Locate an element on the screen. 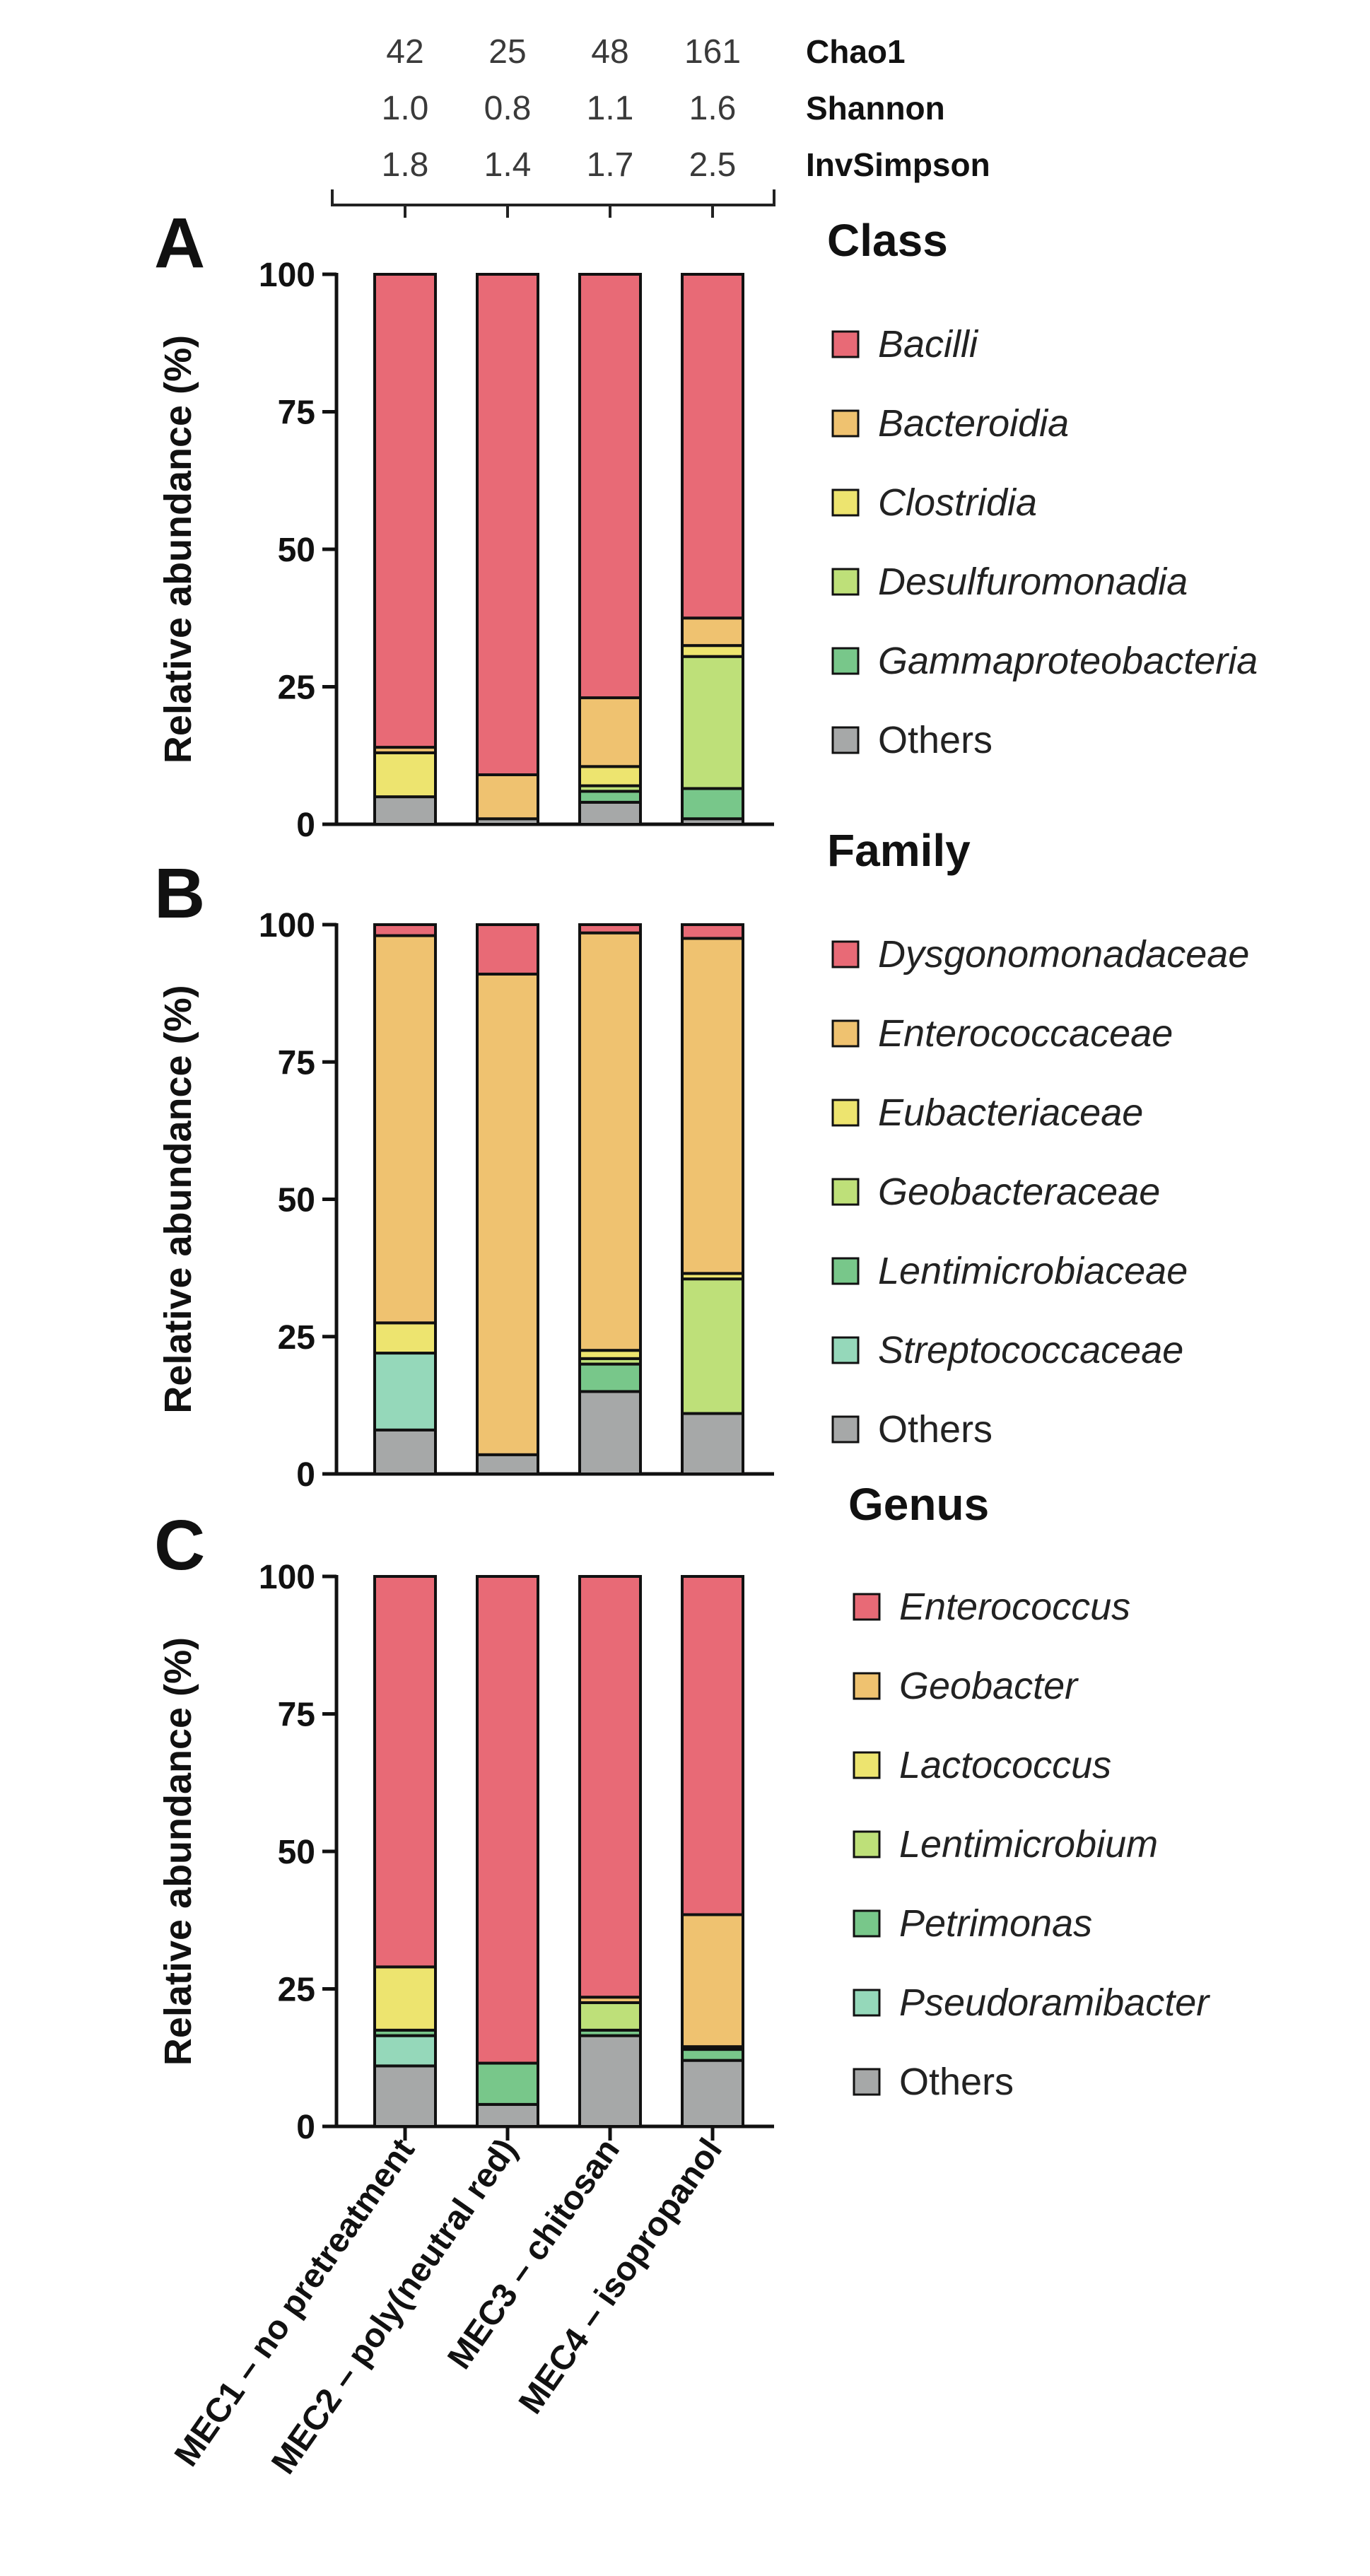 The image size is (1370, 2576). x-category-label: MEC4 – isopropanol is located at coordinates (621, 2276).